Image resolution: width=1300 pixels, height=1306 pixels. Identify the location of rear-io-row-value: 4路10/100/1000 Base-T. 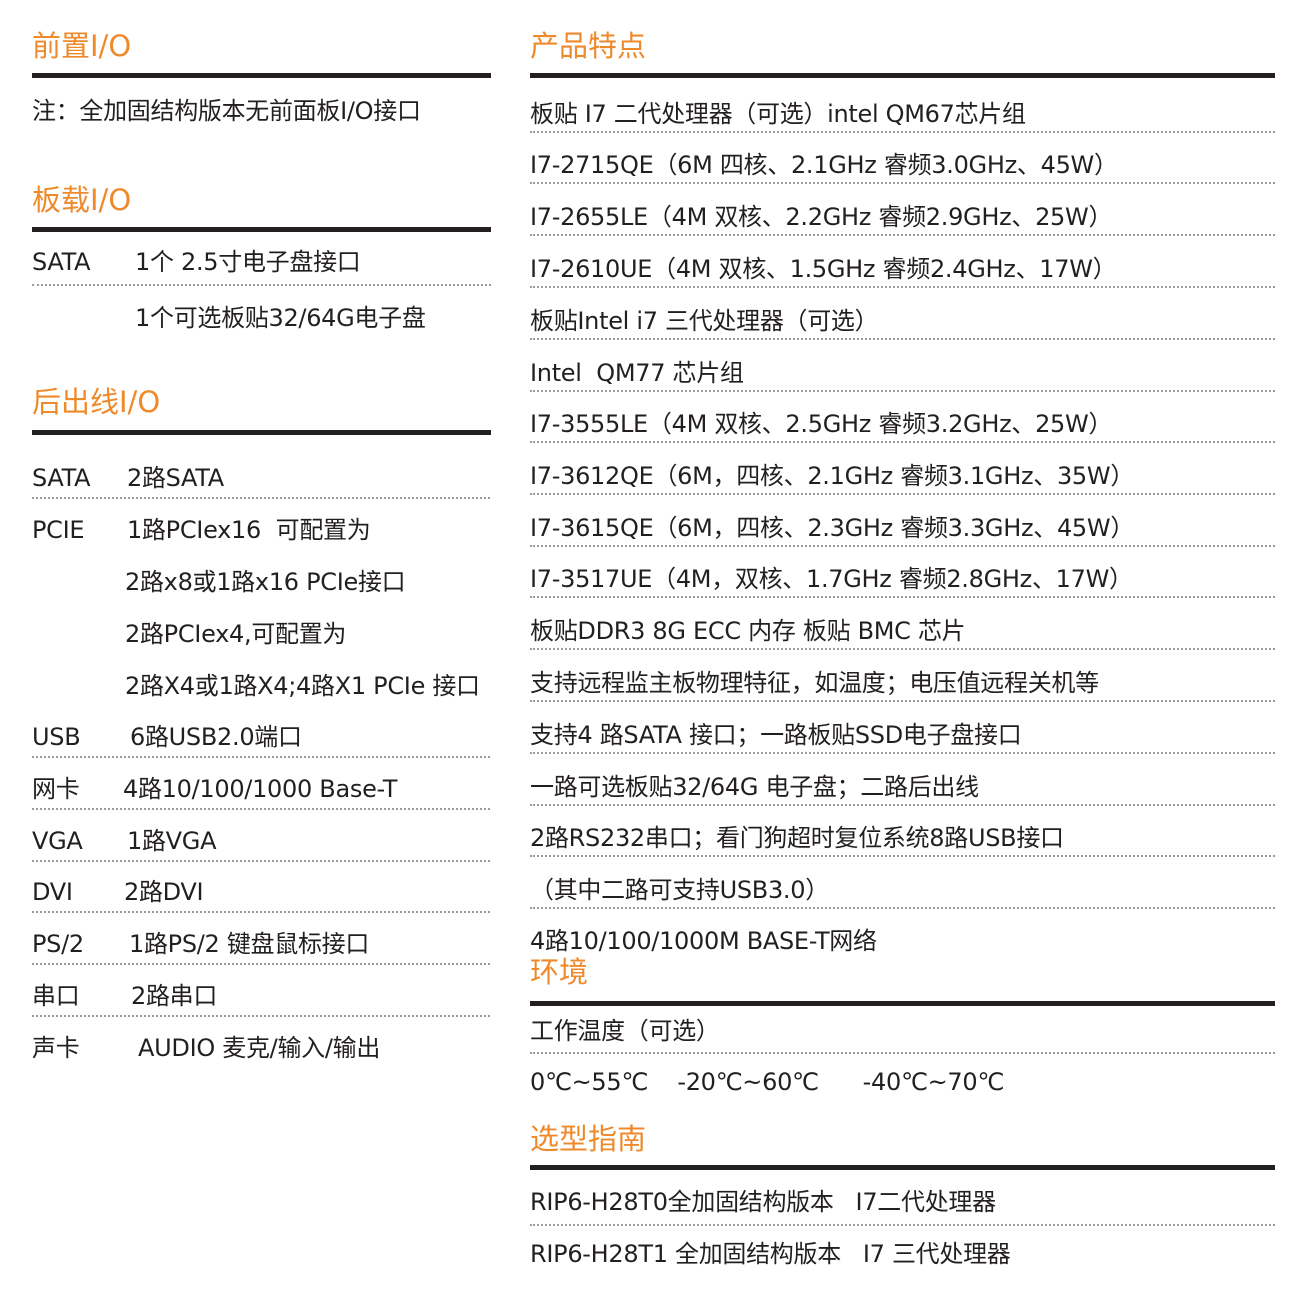
(260, 789).